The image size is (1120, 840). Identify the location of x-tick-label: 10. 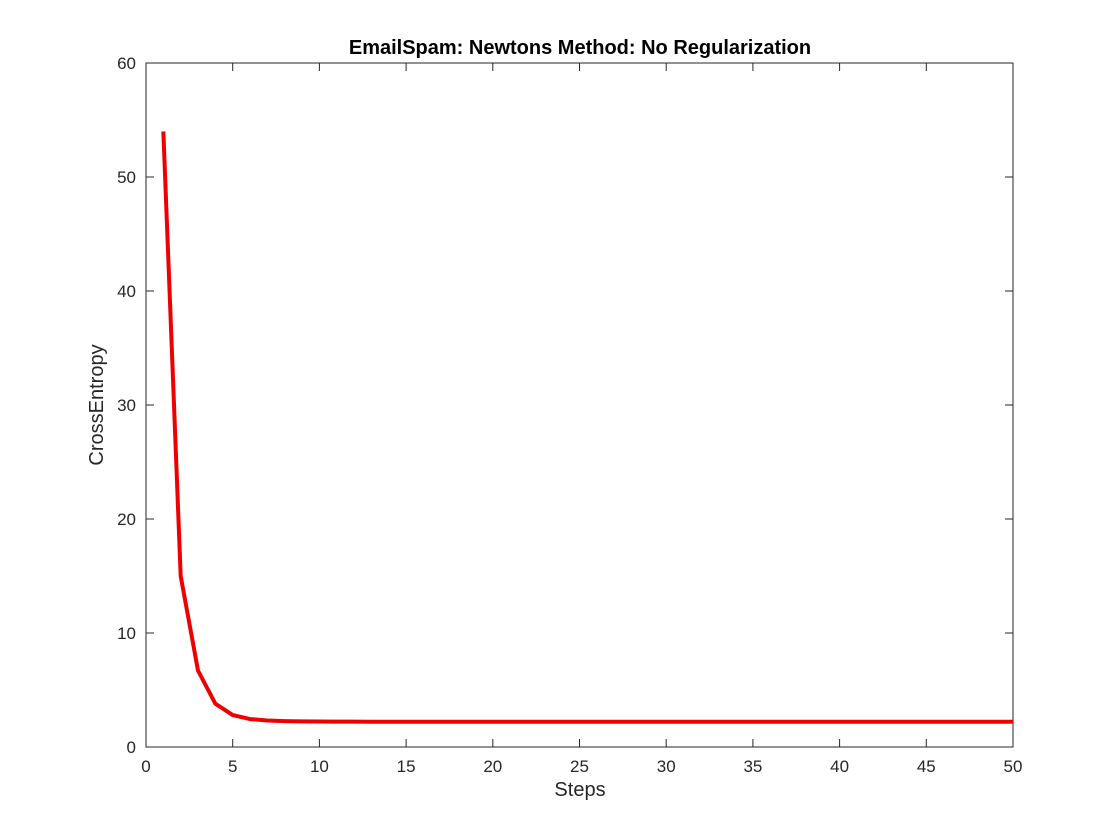
(319, 766).